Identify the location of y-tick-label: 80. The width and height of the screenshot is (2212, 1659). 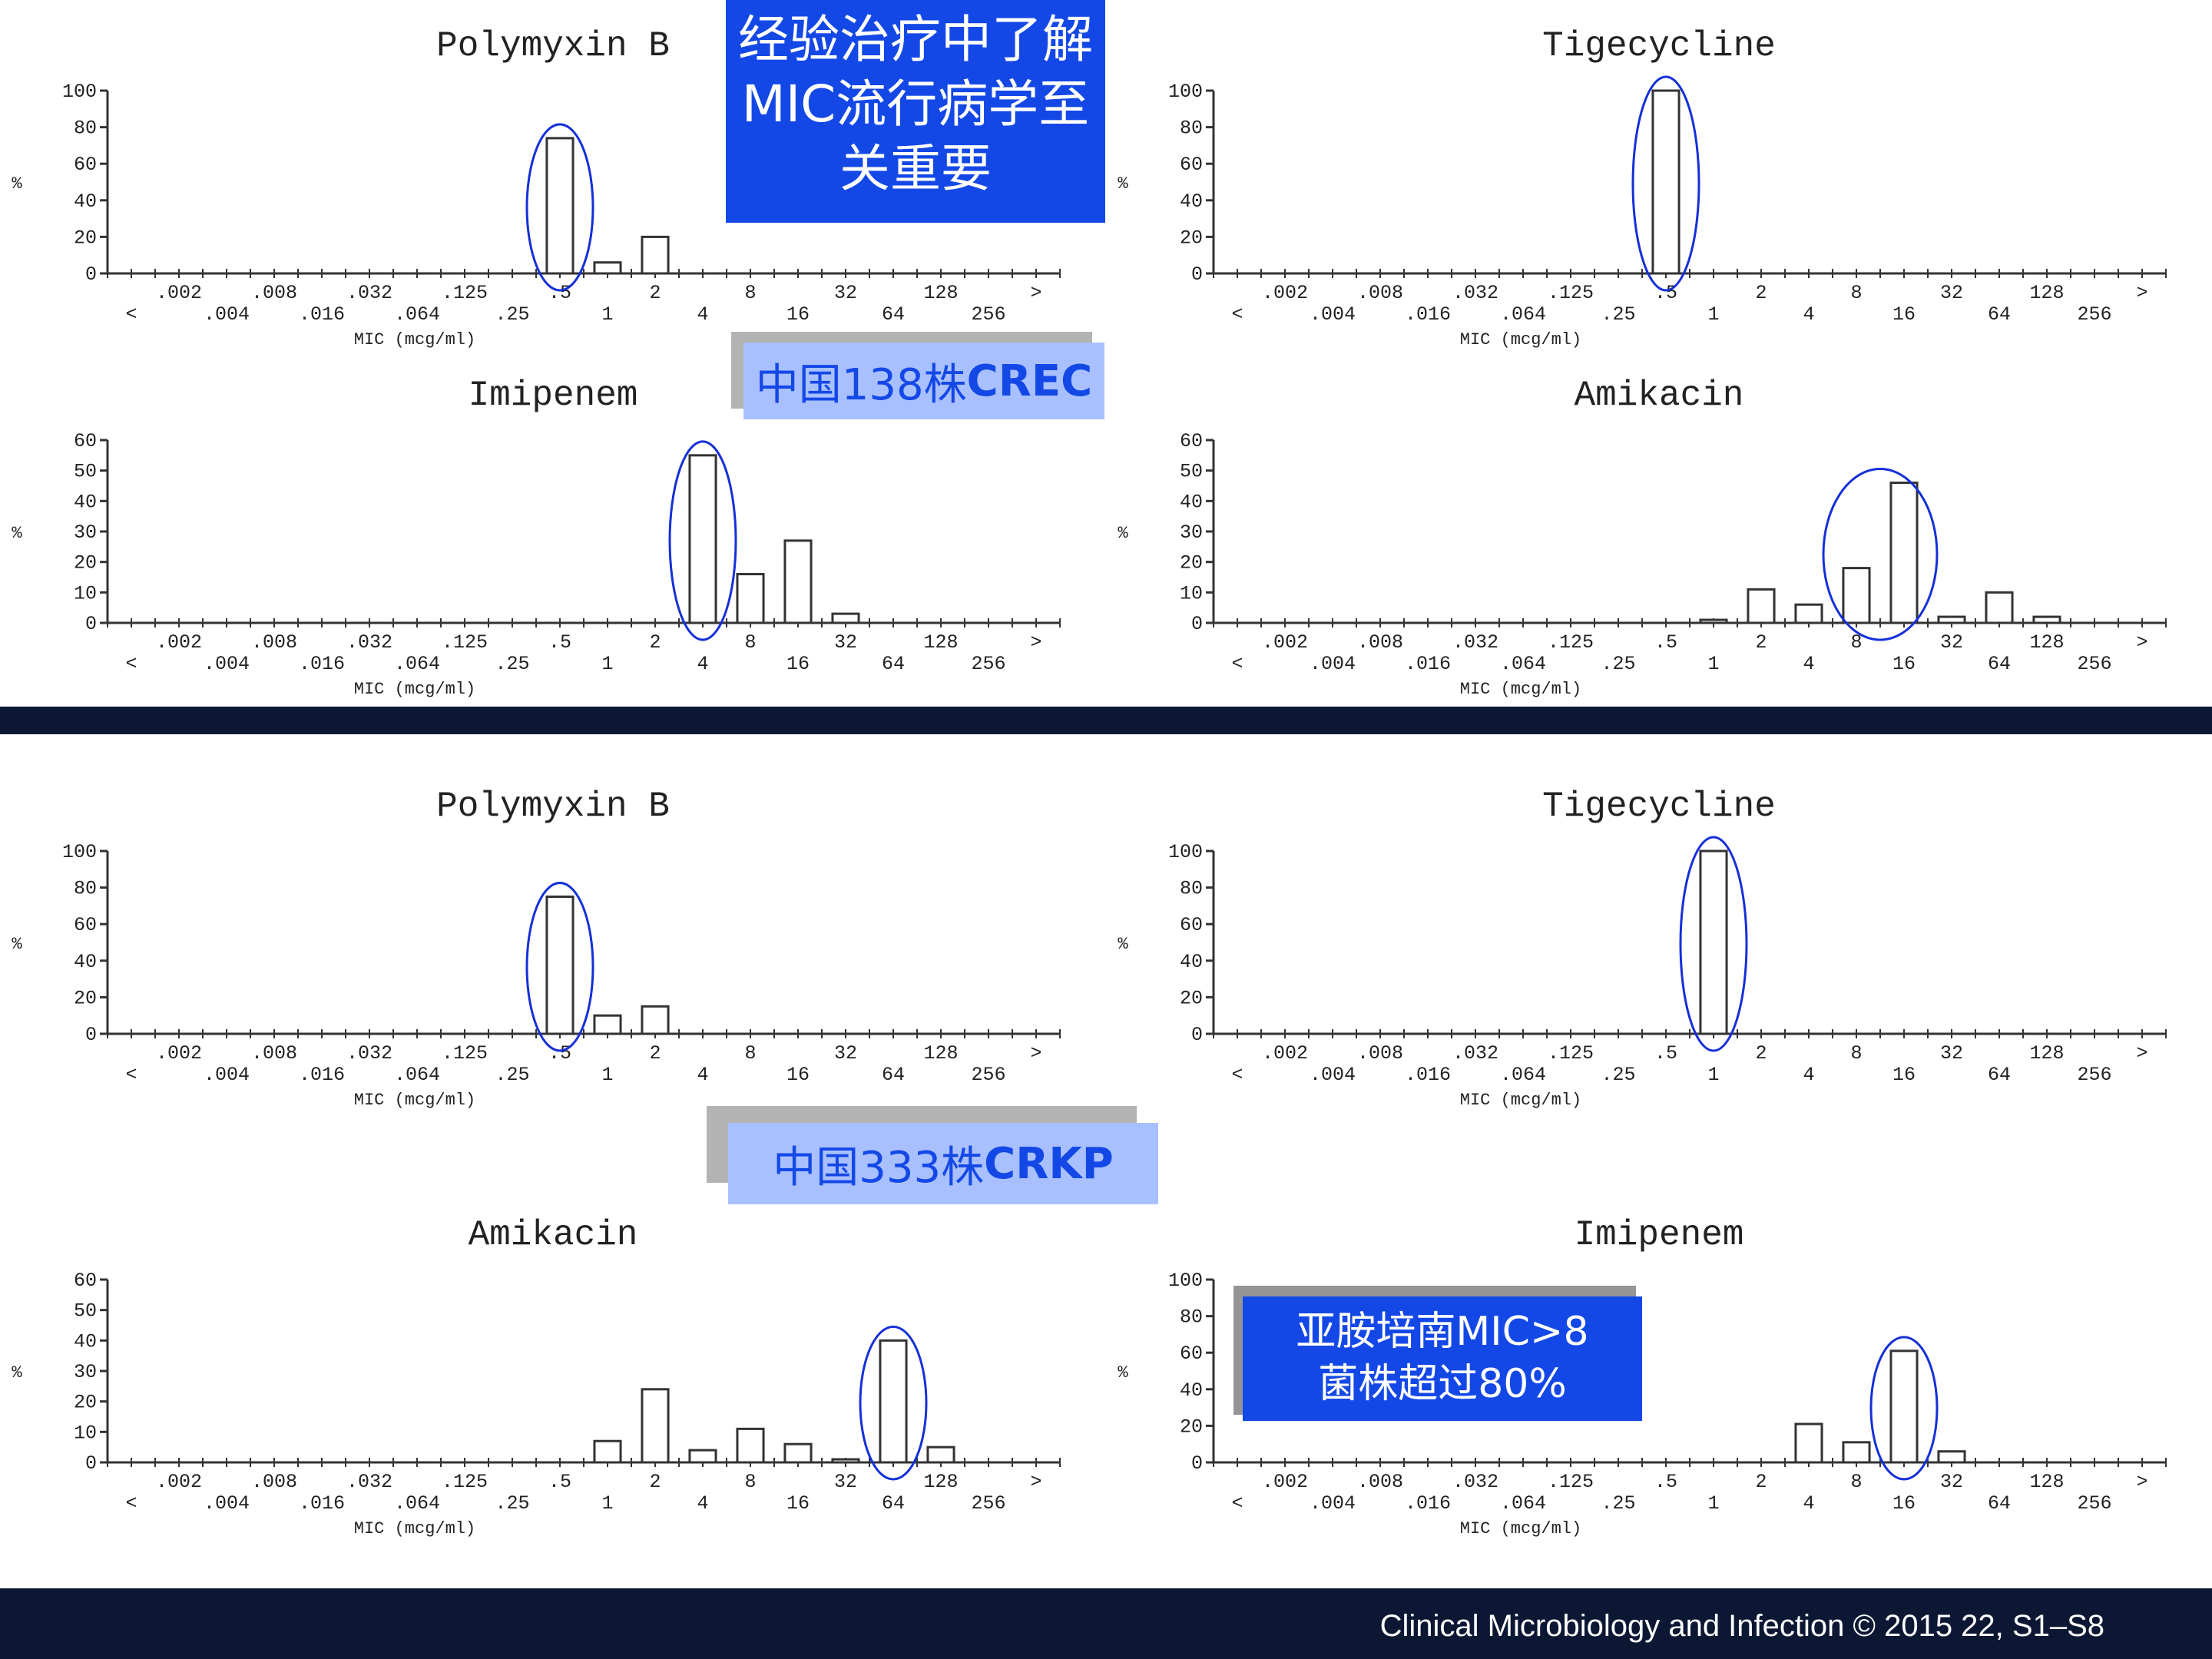
(85, 889).